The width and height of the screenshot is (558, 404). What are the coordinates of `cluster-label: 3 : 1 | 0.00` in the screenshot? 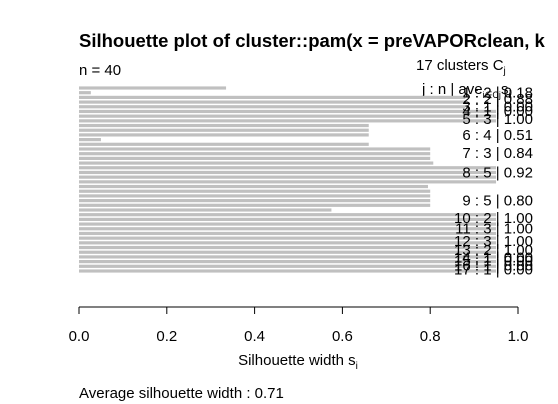 It's located at (497, 106).